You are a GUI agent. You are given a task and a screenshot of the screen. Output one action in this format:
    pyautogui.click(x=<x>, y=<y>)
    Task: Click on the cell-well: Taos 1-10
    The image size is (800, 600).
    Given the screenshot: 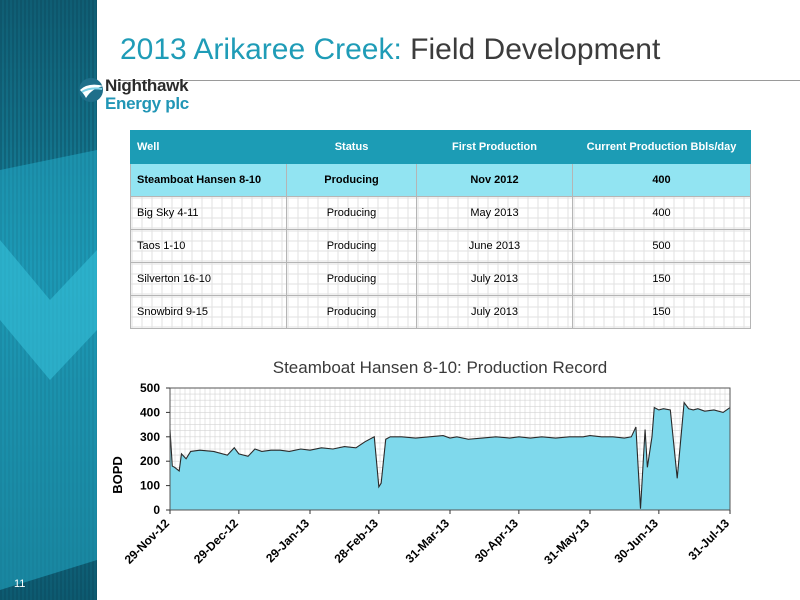 What is the action you would take?
    pyautogui.click(x=208, y=246)
    